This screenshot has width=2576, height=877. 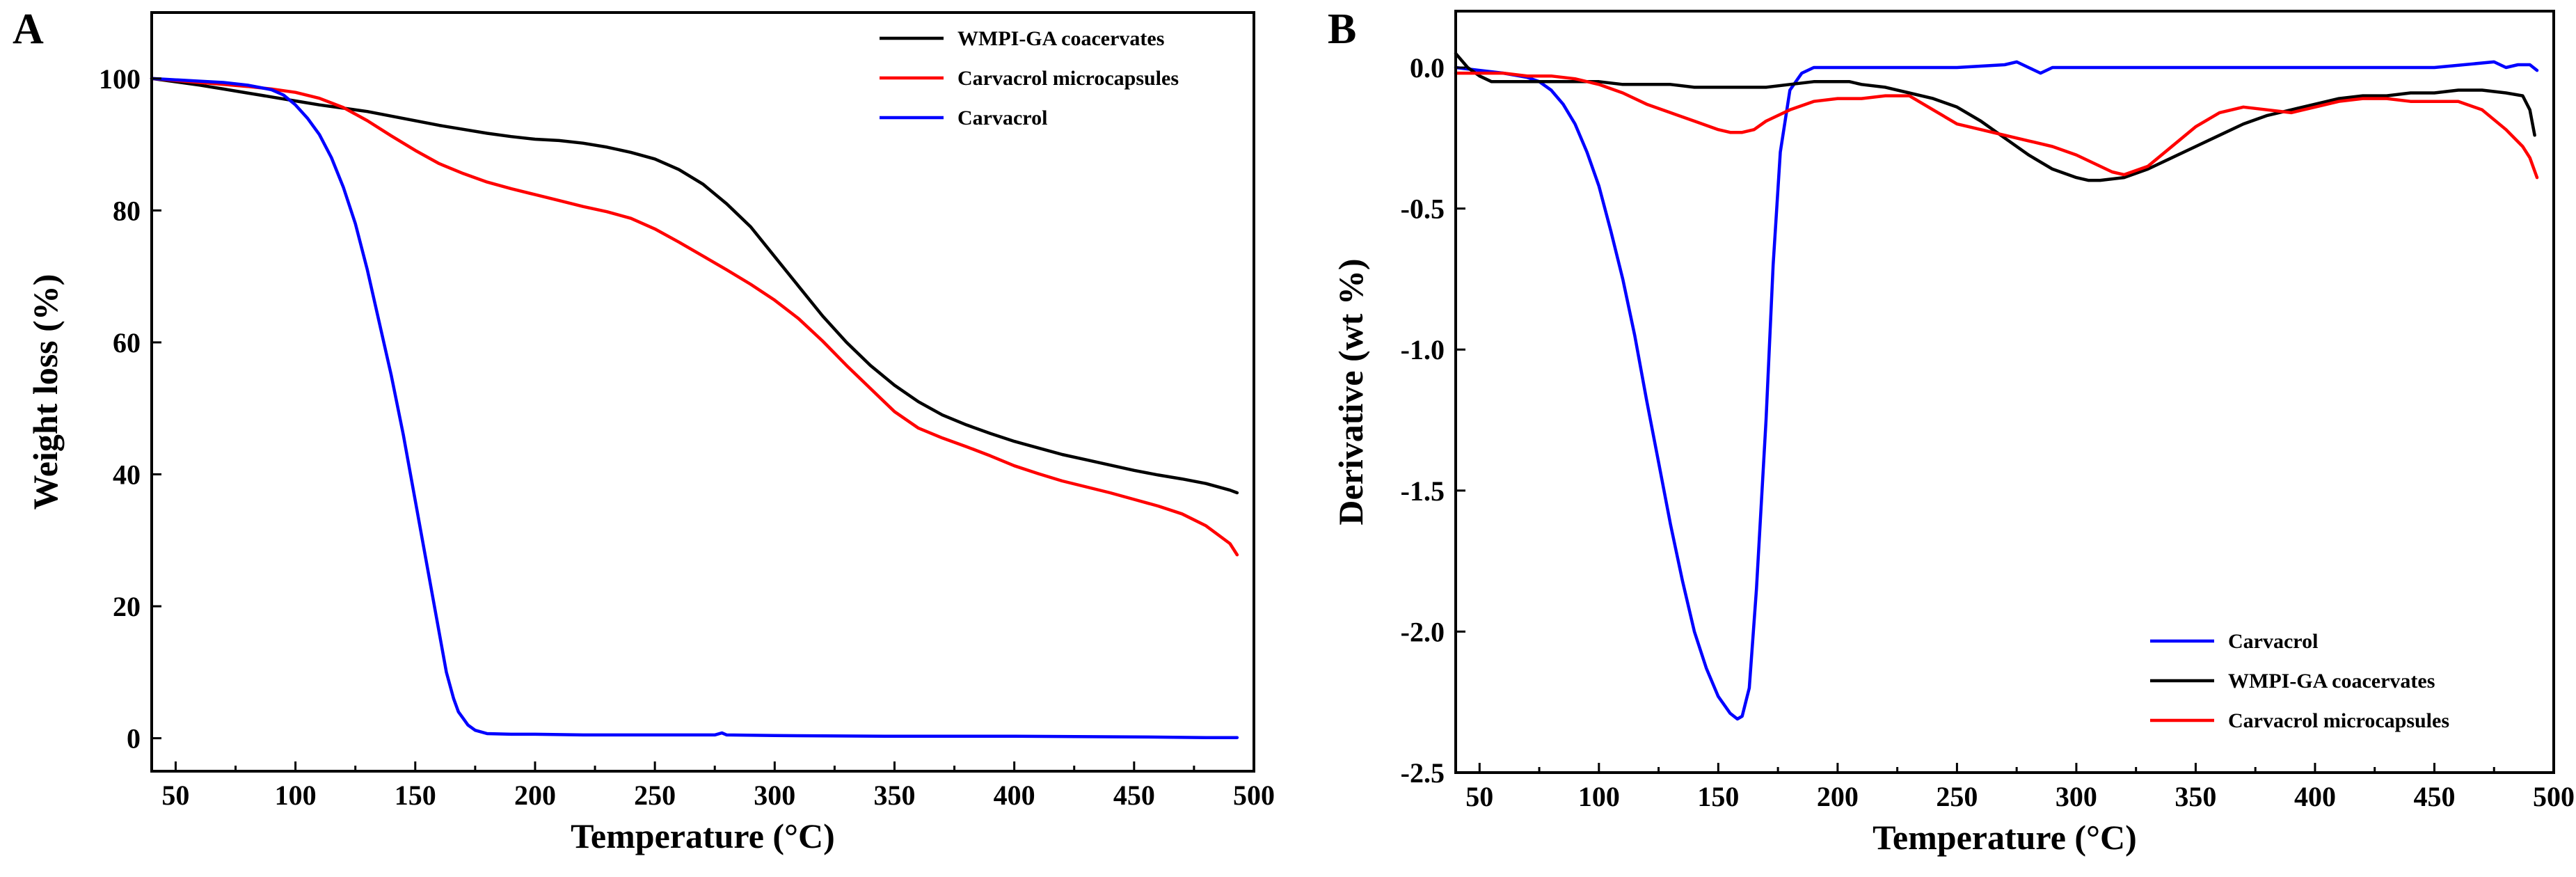 I want to click on y-tick-label: 20, so click(x=127, y=606).